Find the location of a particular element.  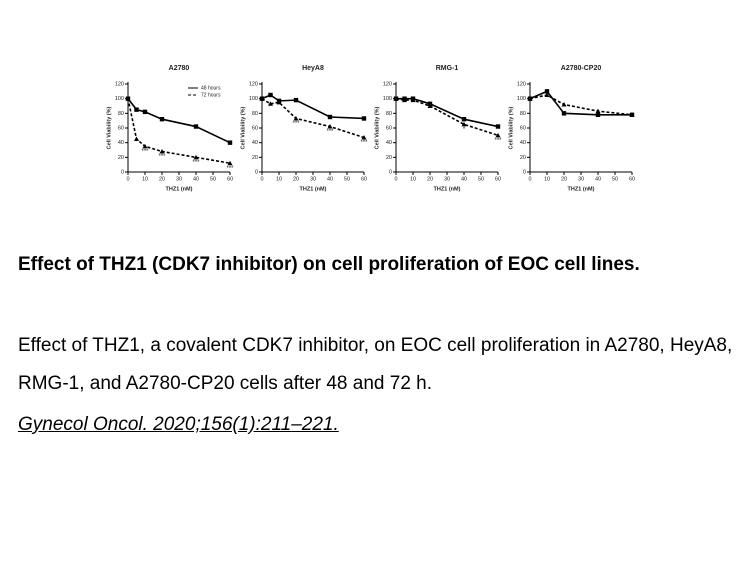

annotation: * is located at coordinates (464, 130).